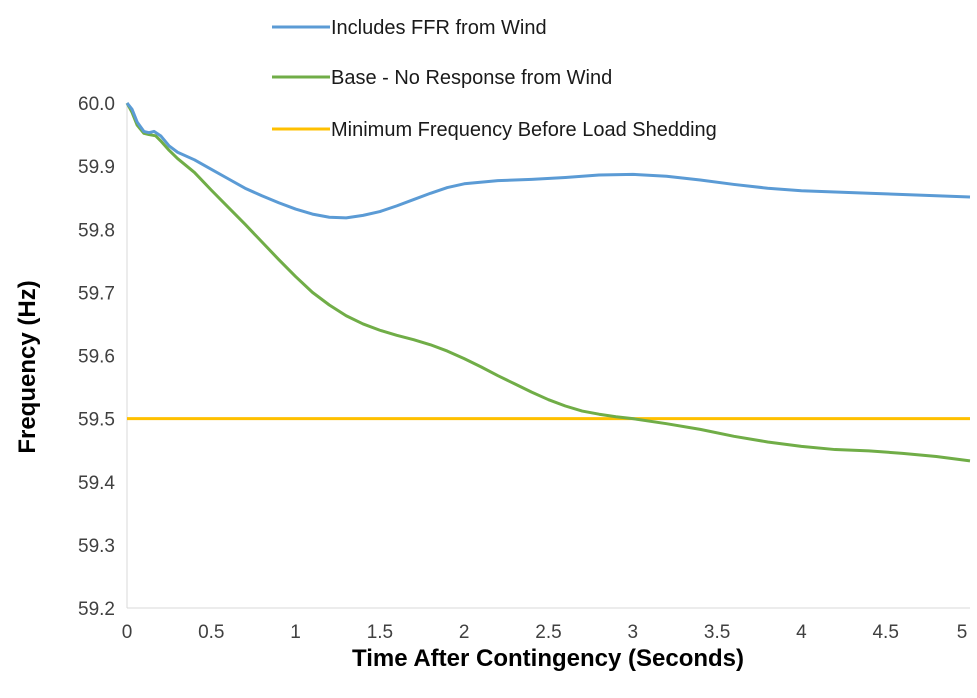  I want to click on x-tick-label: 4, so click(801, 632).